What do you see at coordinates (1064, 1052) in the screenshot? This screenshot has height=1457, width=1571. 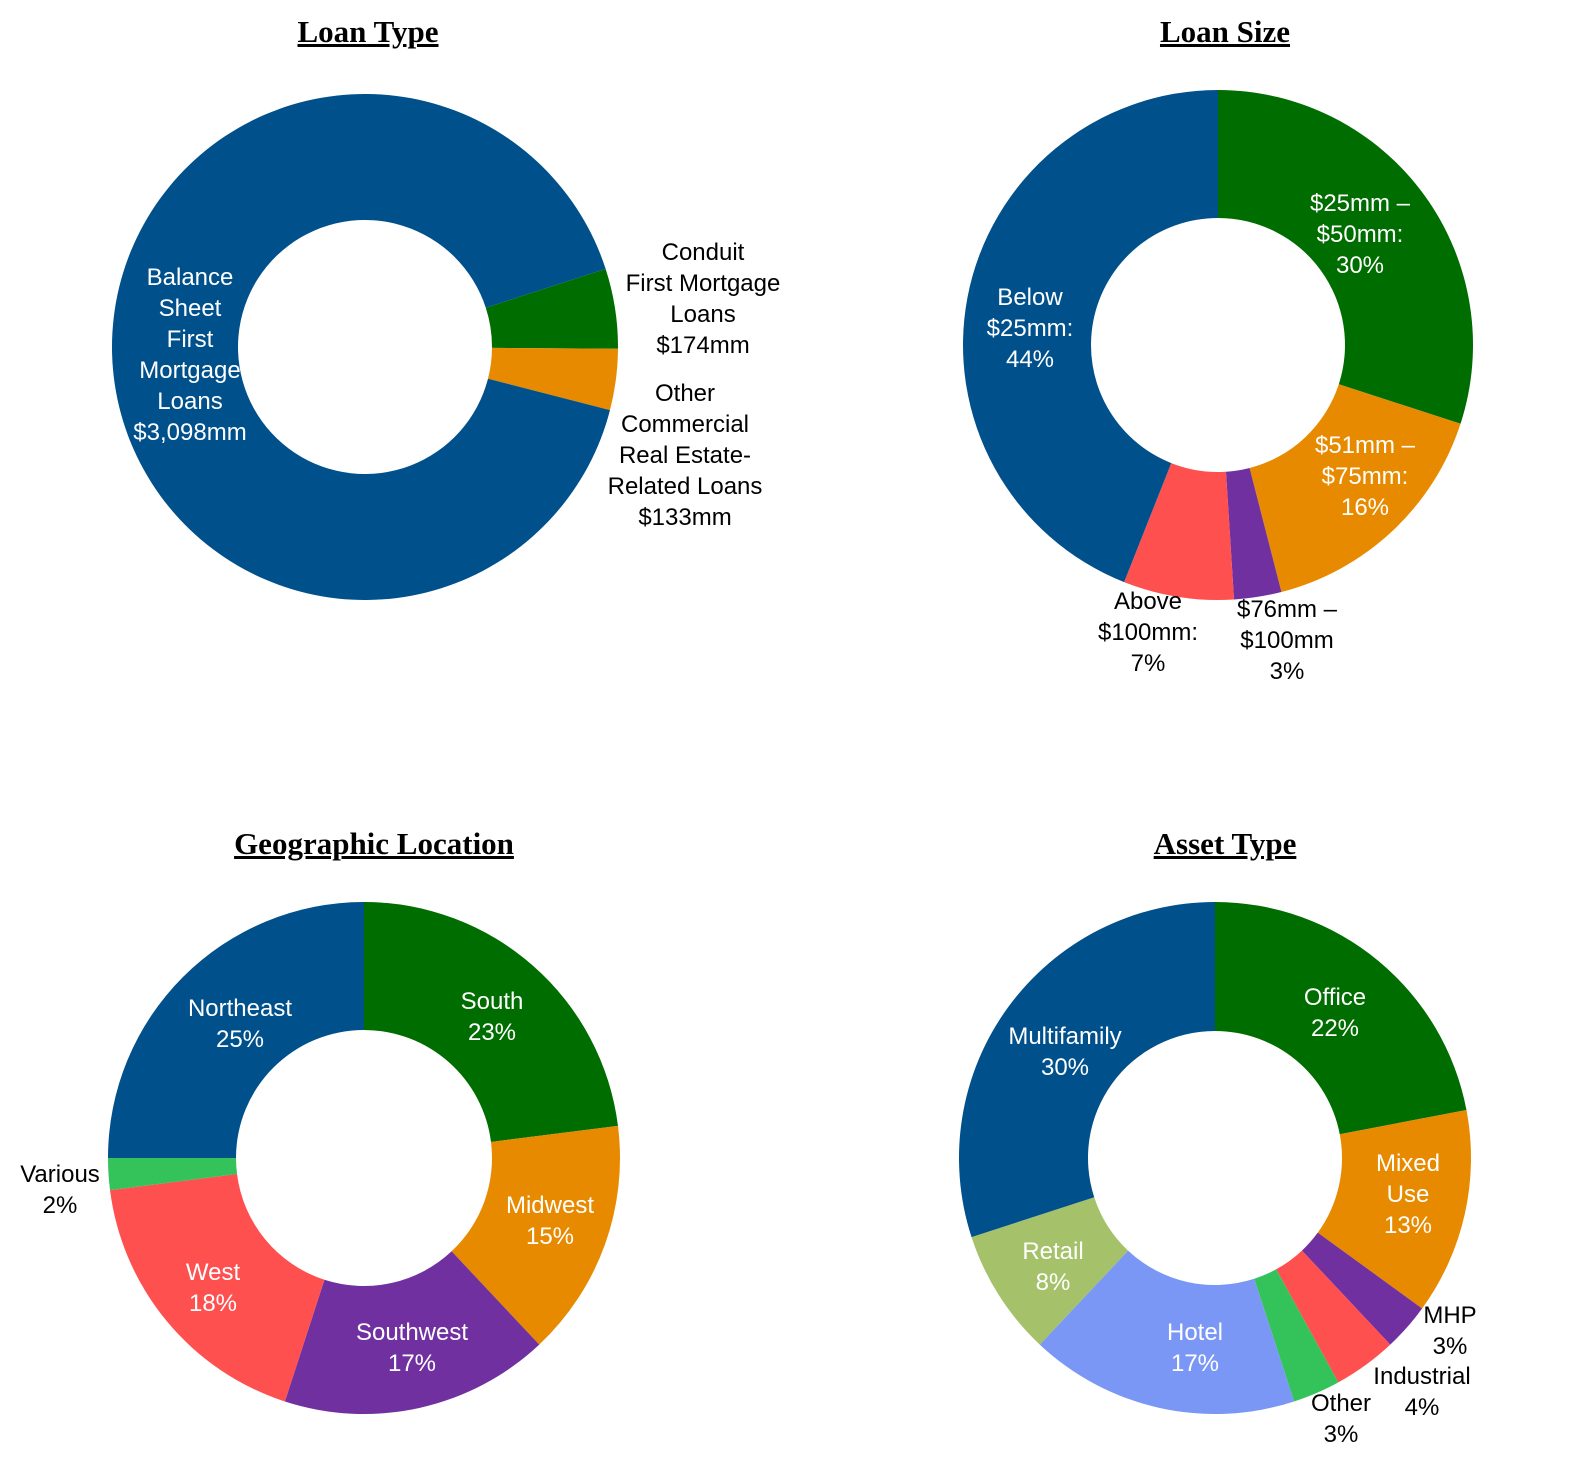 I see `segment-label: Multifamily 30%` at bounding box center [1064, 1052].